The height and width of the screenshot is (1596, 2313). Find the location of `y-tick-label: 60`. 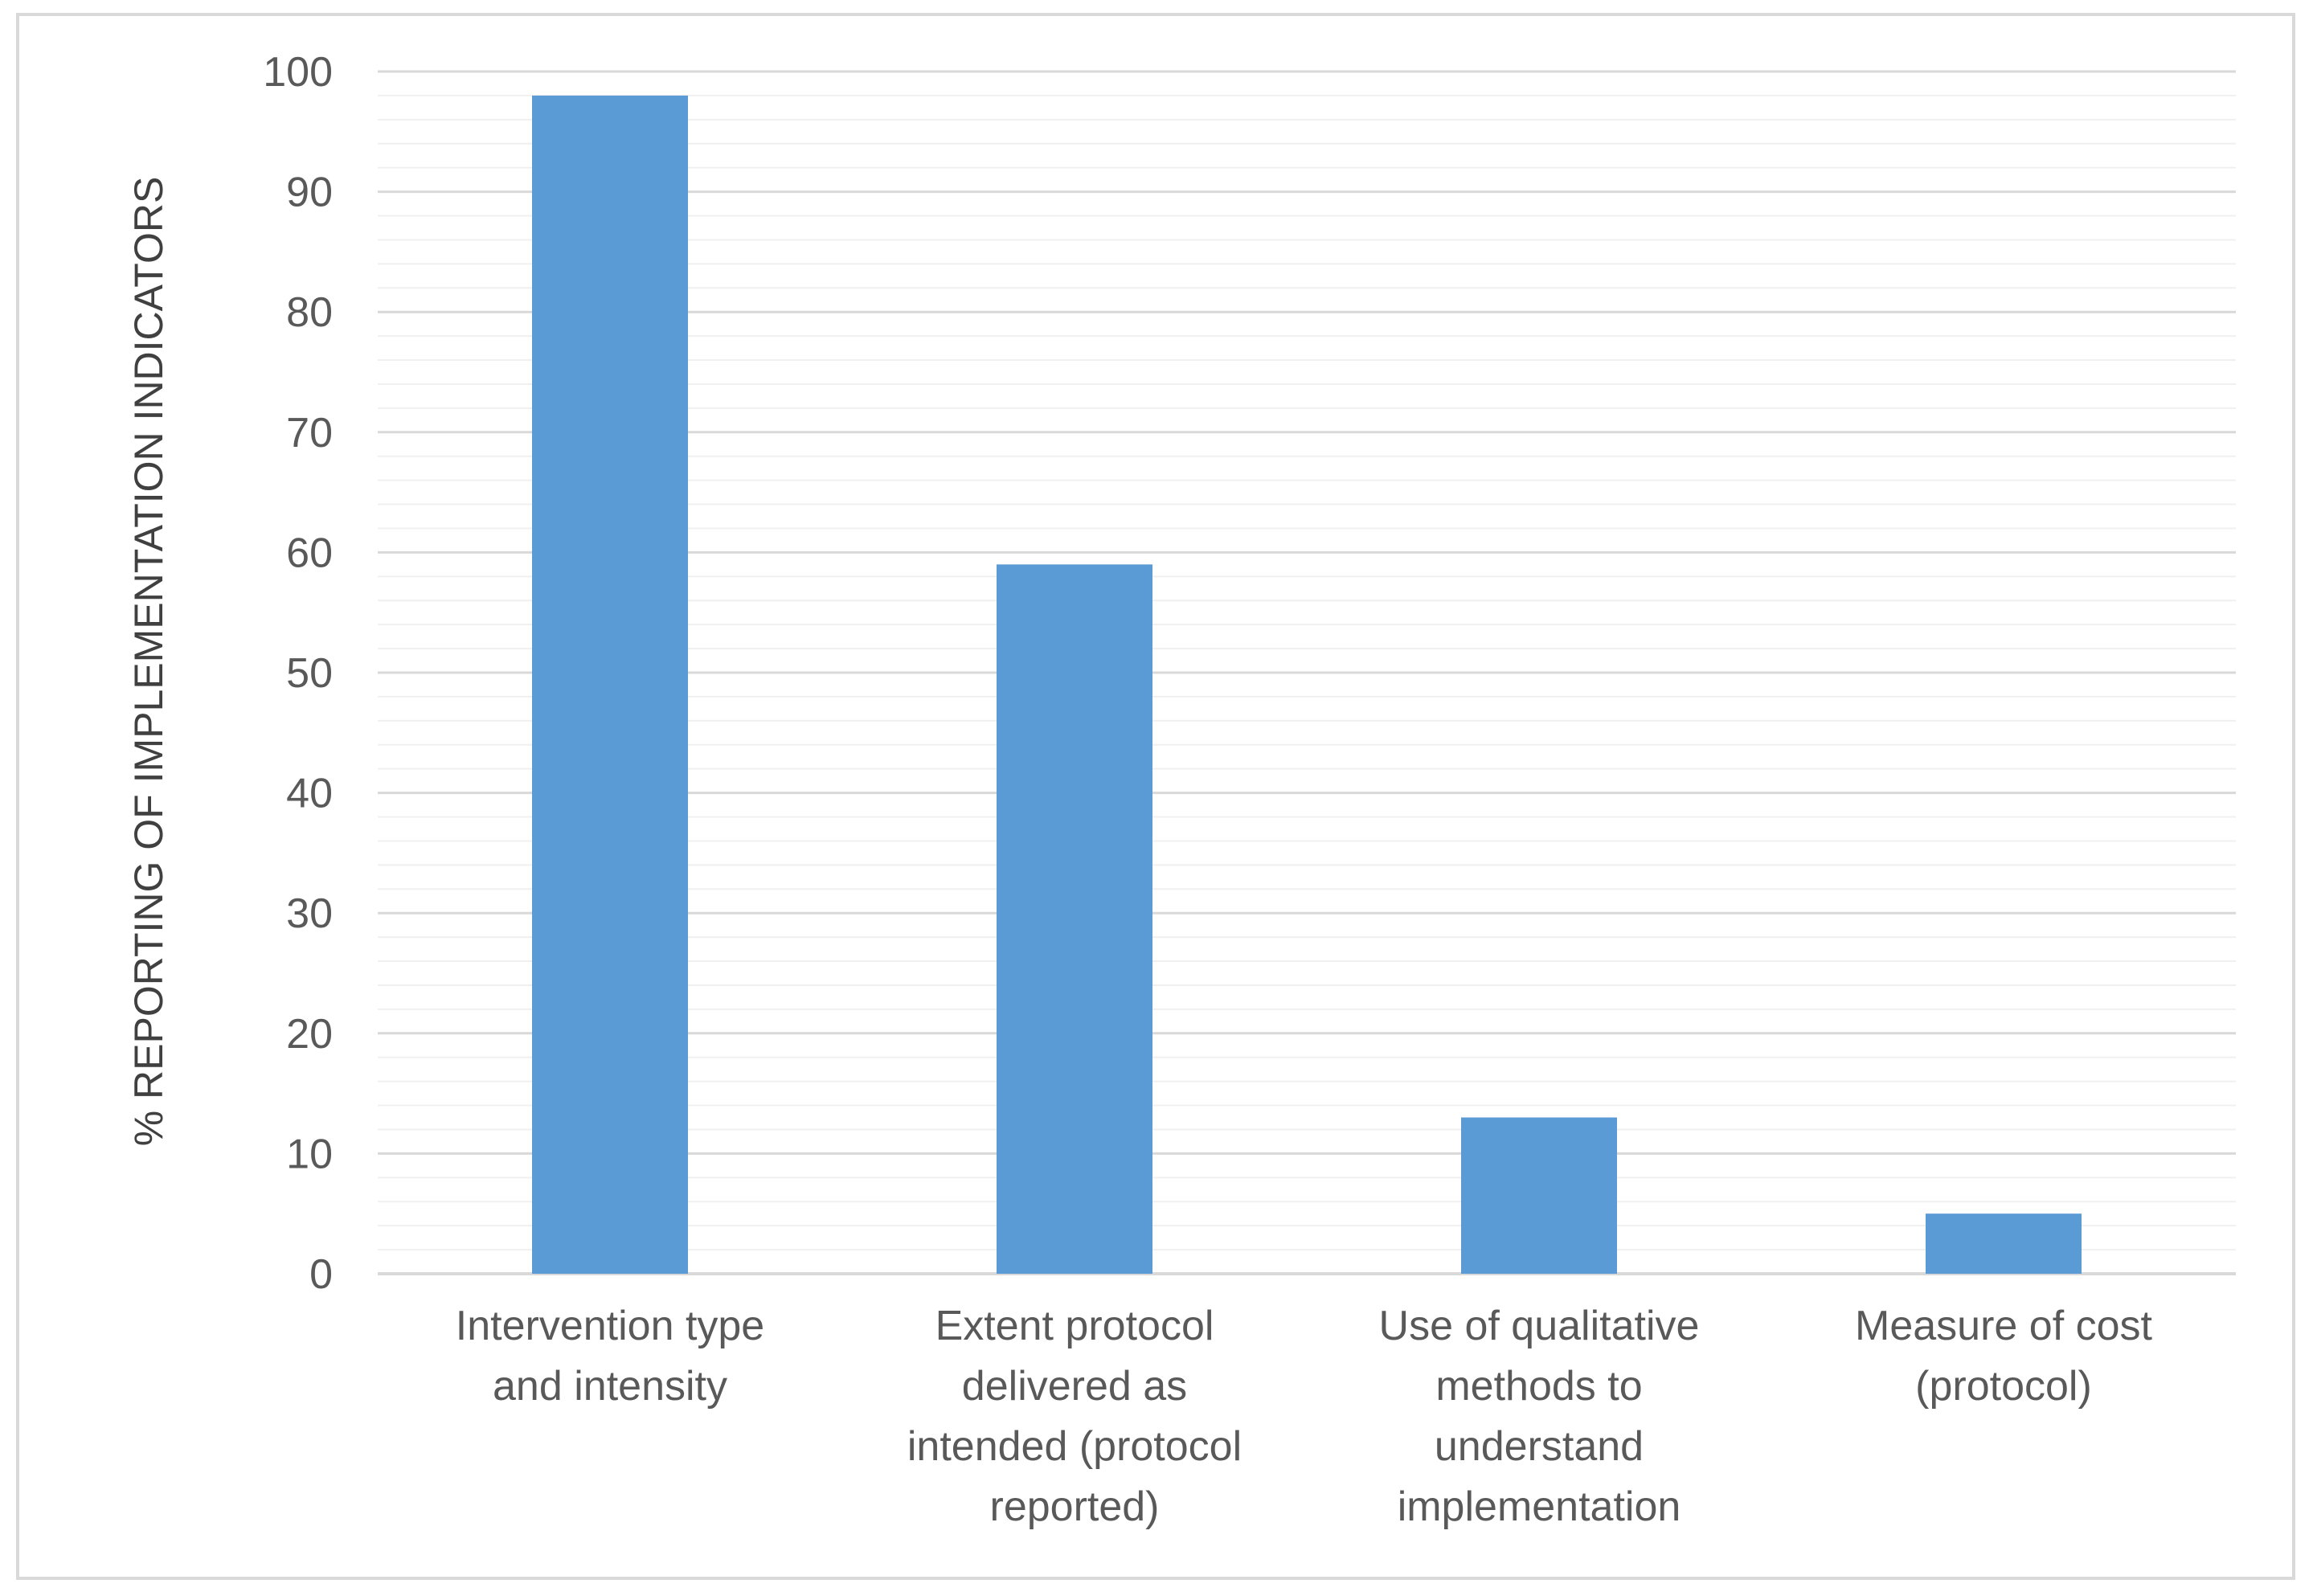

y-tick-label: 60 is located at coordinates (309, 553).